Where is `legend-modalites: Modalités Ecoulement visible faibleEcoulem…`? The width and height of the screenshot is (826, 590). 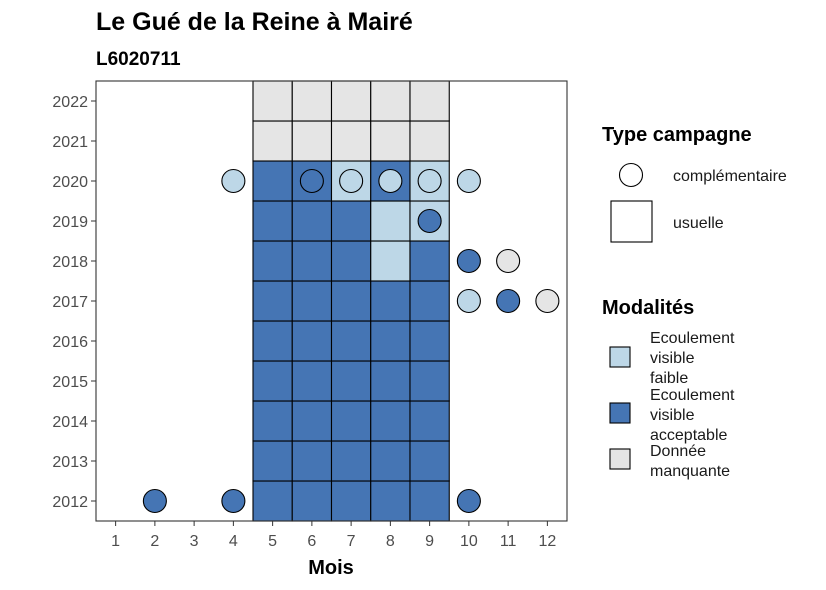
legend-modalites: Modalités Ecoulement visible faibleEcoulem… is located at coordinates (668, 388).